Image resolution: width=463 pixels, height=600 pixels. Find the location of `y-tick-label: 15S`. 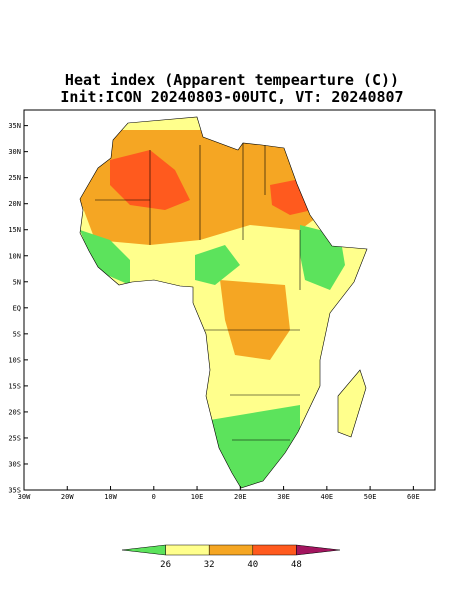

y-tick-label: 15S is located at coordinates (14, 386).